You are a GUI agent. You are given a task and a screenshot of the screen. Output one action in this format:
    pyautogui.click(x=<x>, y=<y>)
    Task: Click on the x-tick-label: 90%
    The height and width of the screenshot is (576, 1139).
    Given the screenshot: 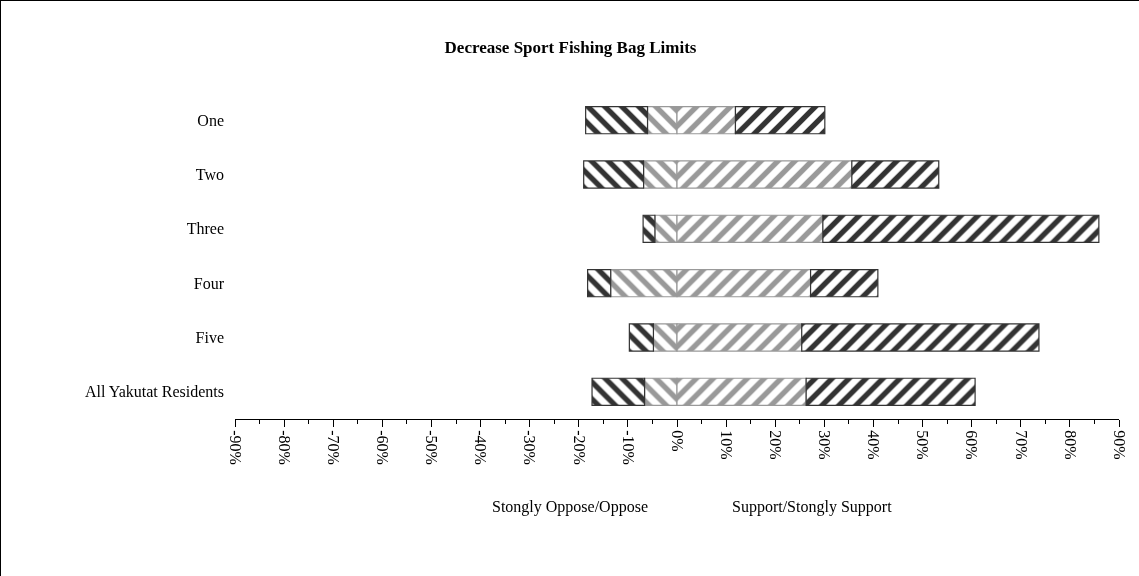 What is the action you would take?
    pyautogui.click(x=1119, y=445)
    